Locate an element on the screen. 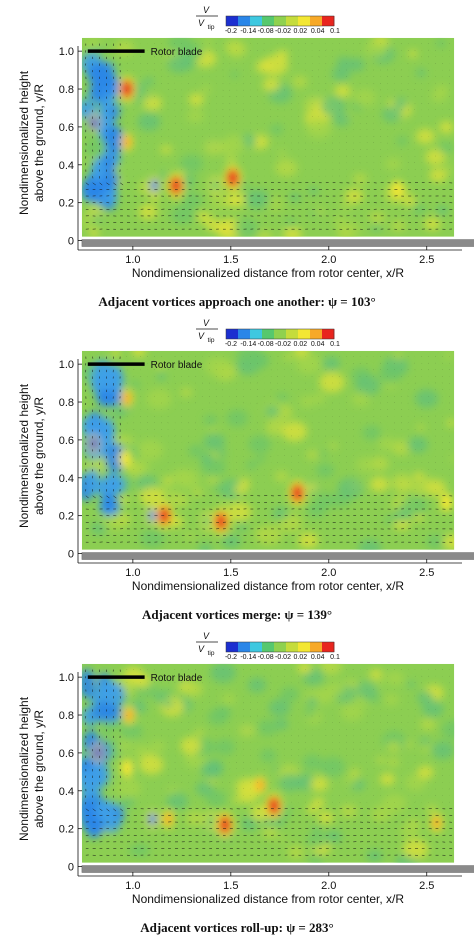 The height and width of the screenshot is (942, 474). y-tick-label: 1.0 is located at coordinates (66, 52).